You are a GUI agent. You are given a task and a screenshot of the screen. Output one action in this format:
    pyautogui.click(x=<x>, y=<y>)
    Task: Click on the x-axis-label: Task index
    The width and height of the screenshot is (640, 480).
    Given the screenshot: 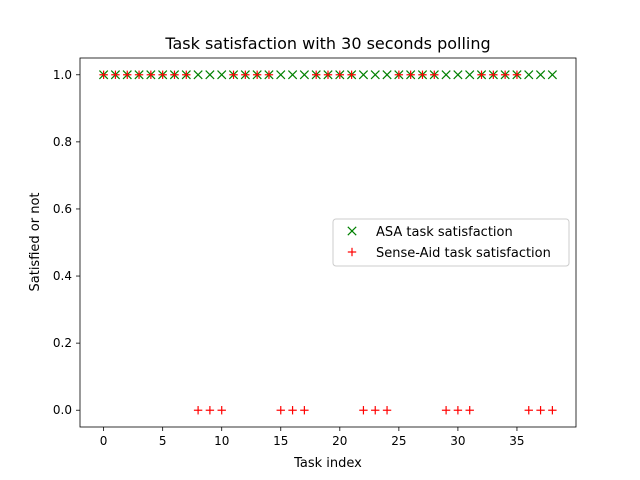 What is the action you would take?
    pyautogui.click(x=327, y=463)
    